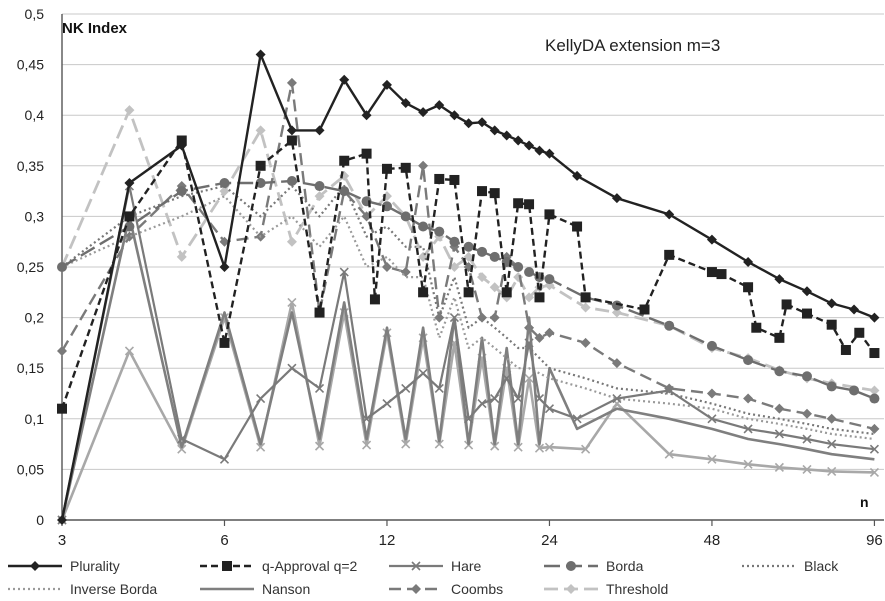 This screenshot has width=885, height=601. Describe the element at coordinates (224, 540) in the screenshot. I see `x-tick-label: 6` at that location.